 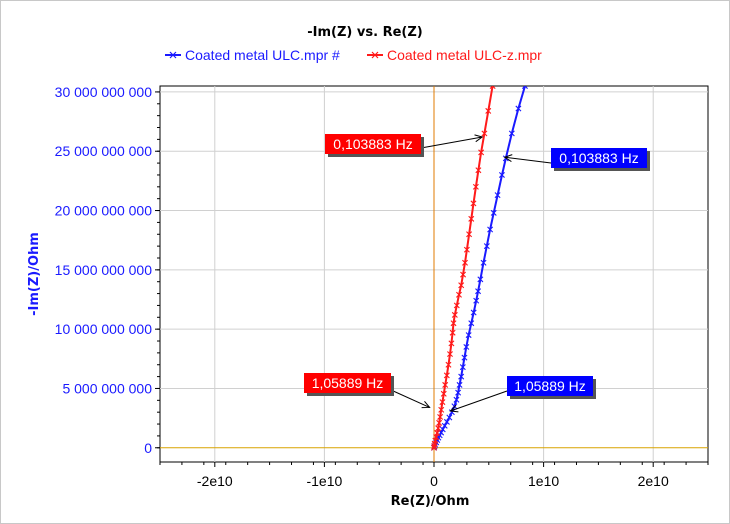 I want to click on y-tick-label: 5 000 000 000, so click(x=107, y=388).